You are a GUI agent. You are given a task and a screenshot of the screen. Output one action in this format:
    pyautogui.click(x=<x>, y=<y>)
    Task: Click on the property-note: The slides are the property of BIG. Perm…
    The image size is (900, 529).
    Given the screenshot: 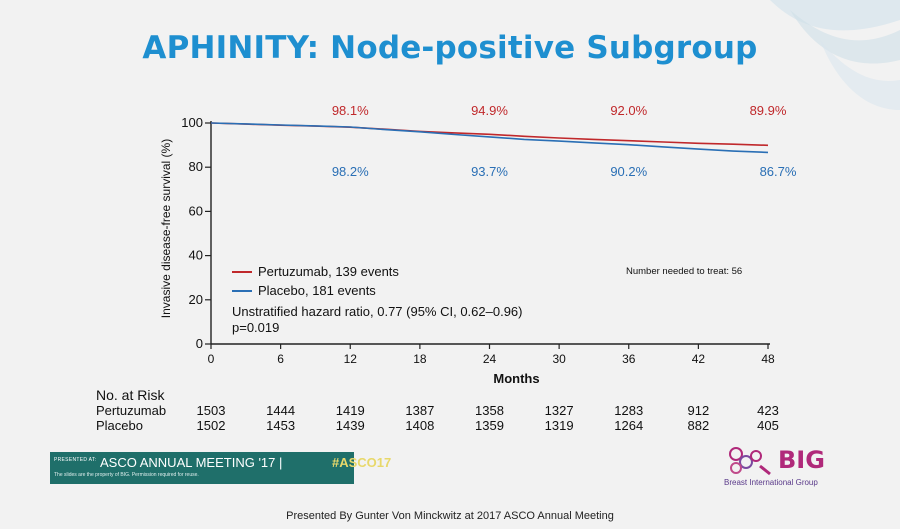 What is the action you would take?
    pyautogui.click(x=126, y=475)
    